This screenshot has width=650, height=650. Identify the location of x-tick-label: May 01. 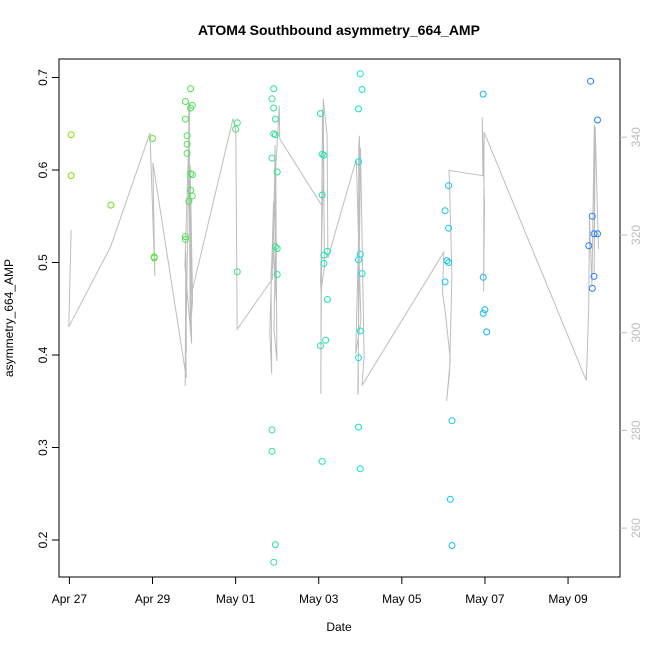
(236, 599).